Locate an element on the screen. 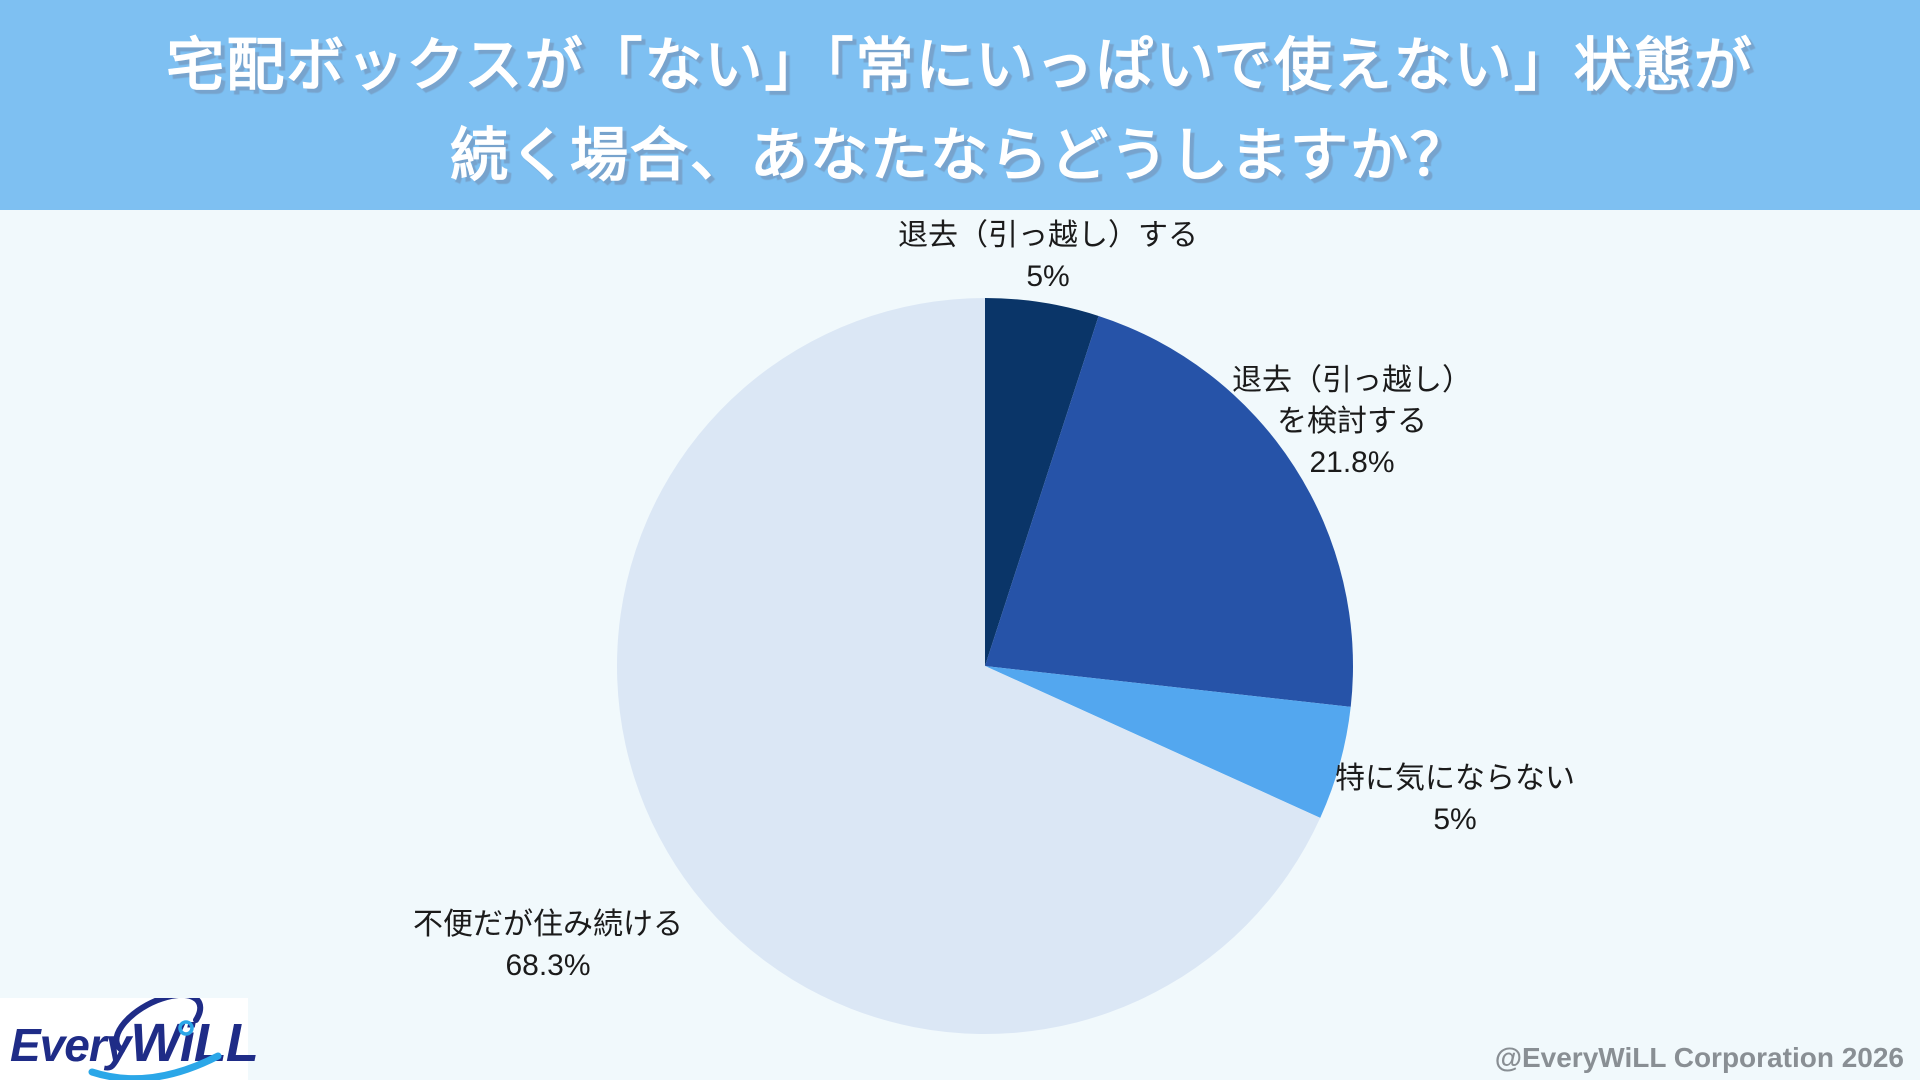 The width and height of the screenshot is (1920, 1080). slice-label-move-out: 退去（引っ越し）する 5% is located at coordinates (1048, 256).